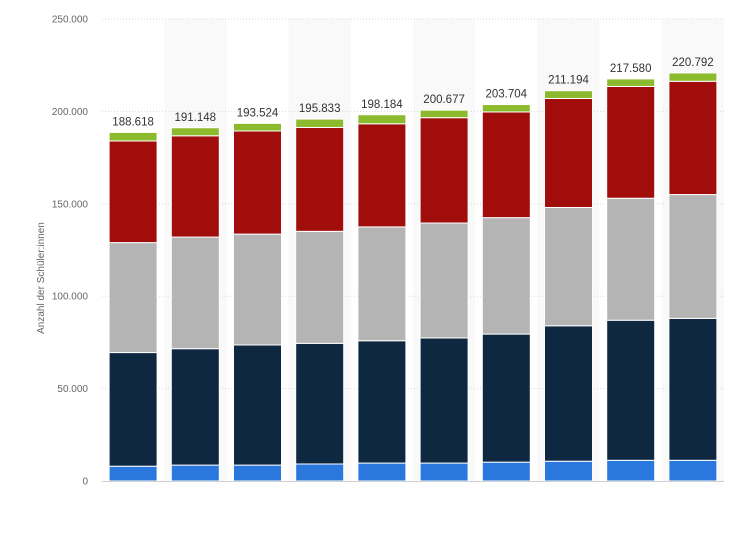 The width and height of the screenshot is (754, 560). Describe the element at coordinates (258, 113) in the screenshot. I see `total-label-3: 193.524` at that location.